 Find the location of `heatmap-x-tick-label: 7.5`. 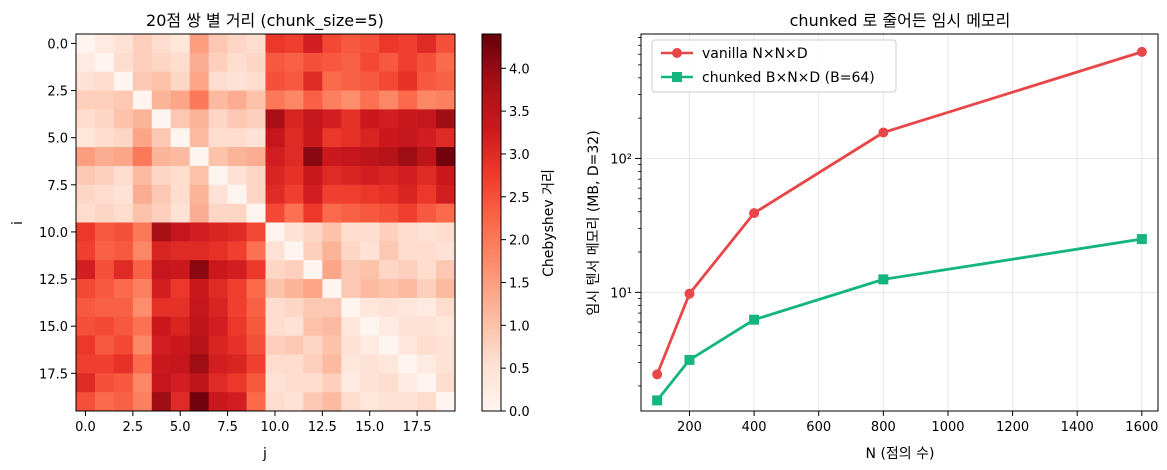

heatmap-x-tick-label: 7.5 is located at coordinates (227, 427).